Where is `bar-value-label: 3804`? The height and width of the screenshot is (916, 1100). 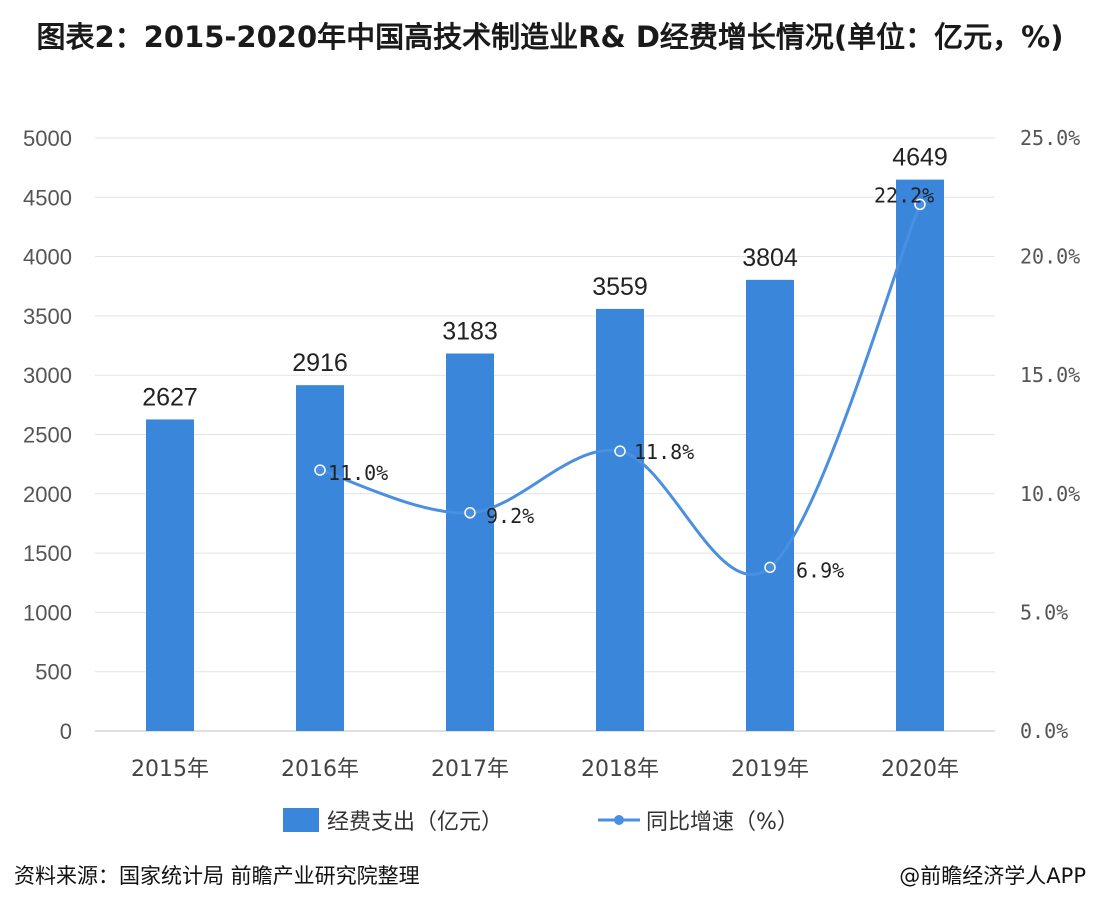 bar-value-label: 3804 is located at coordinates (770, 258).